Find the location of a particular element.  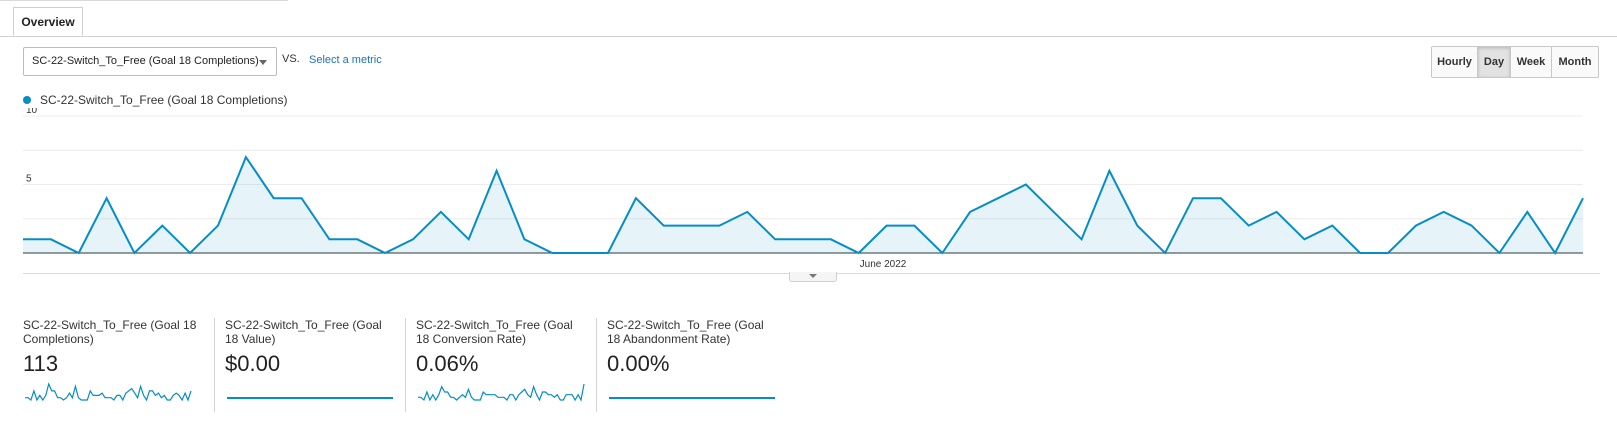

y-tick-label: 10 is located at coordinates (32, 112).